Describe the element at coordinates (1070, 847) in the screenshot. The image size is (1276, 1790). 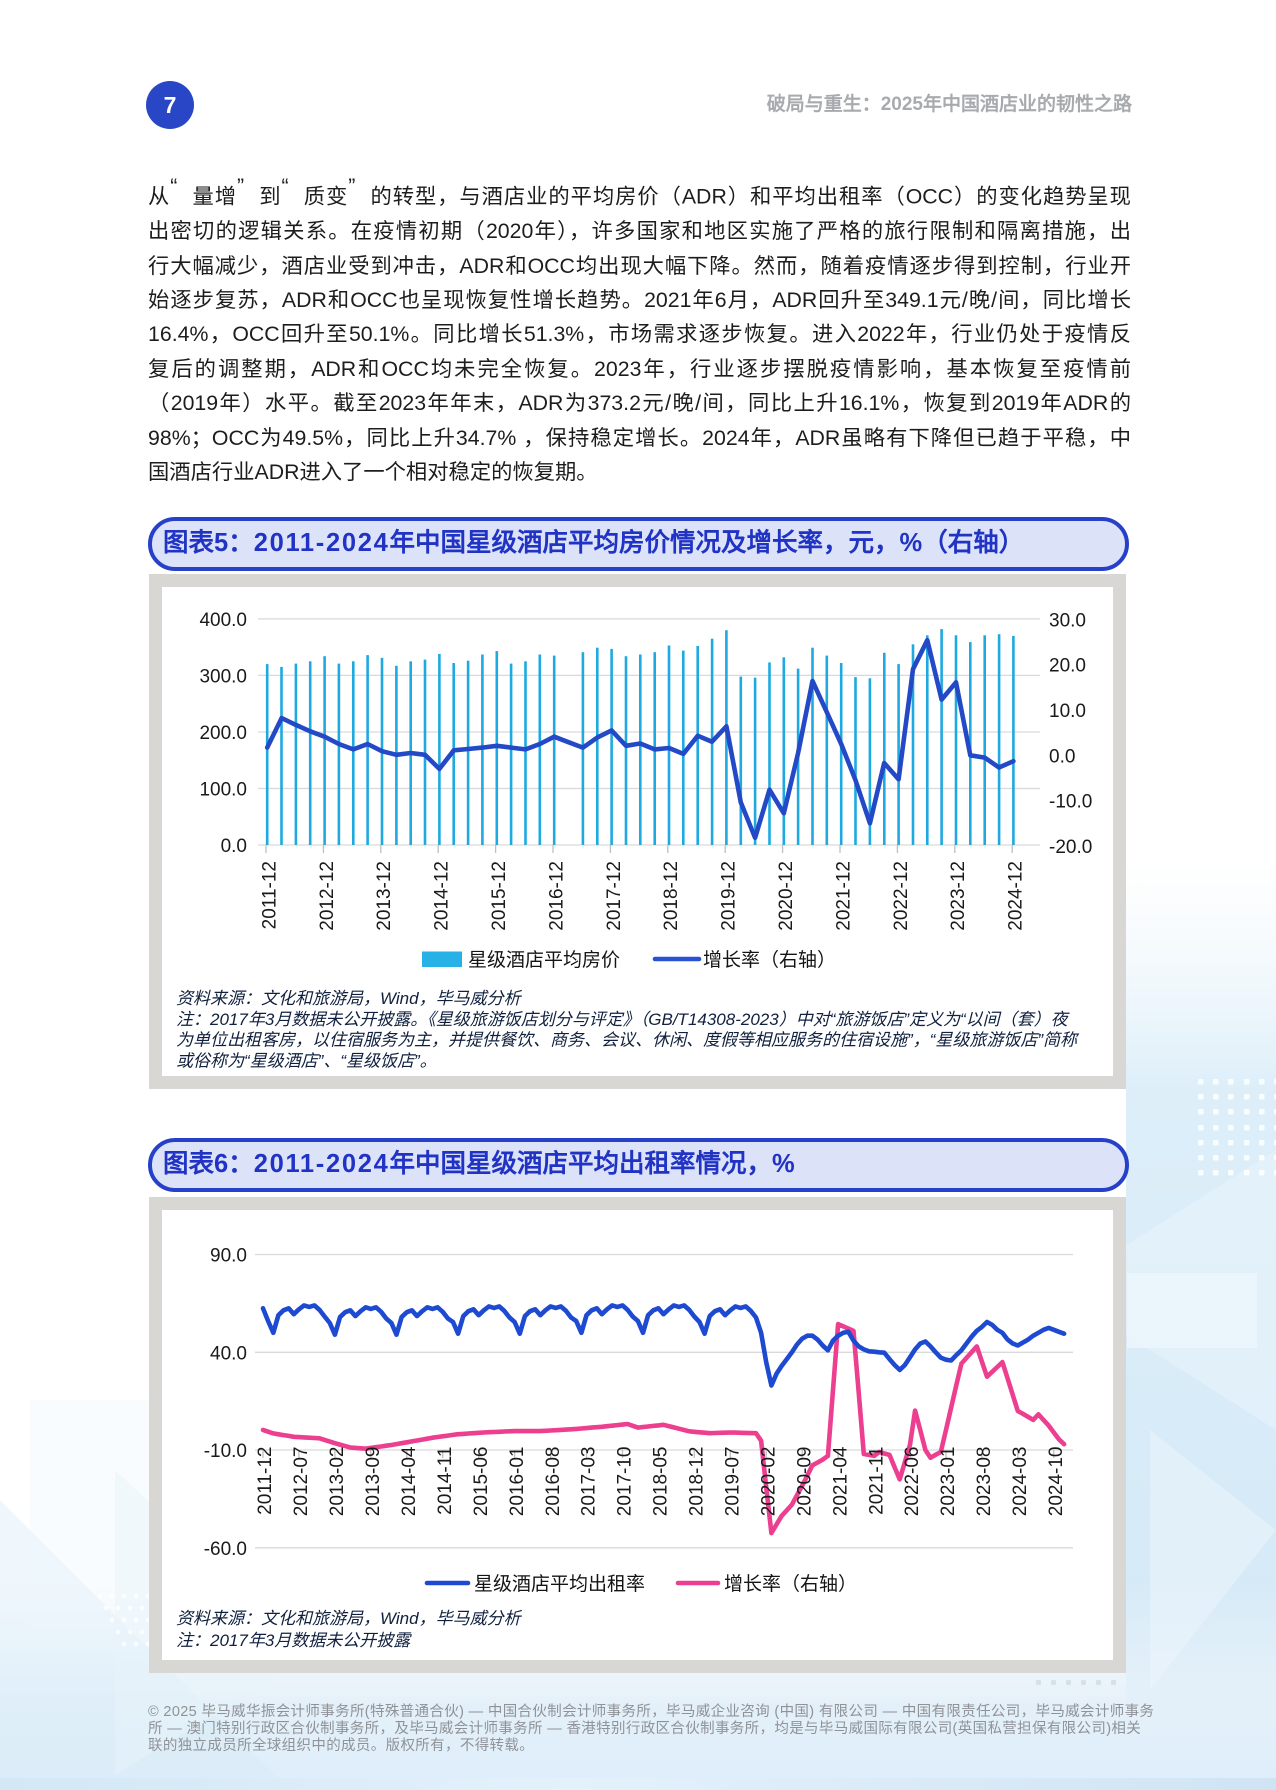
I see `svg-text: -20.0` at that location.